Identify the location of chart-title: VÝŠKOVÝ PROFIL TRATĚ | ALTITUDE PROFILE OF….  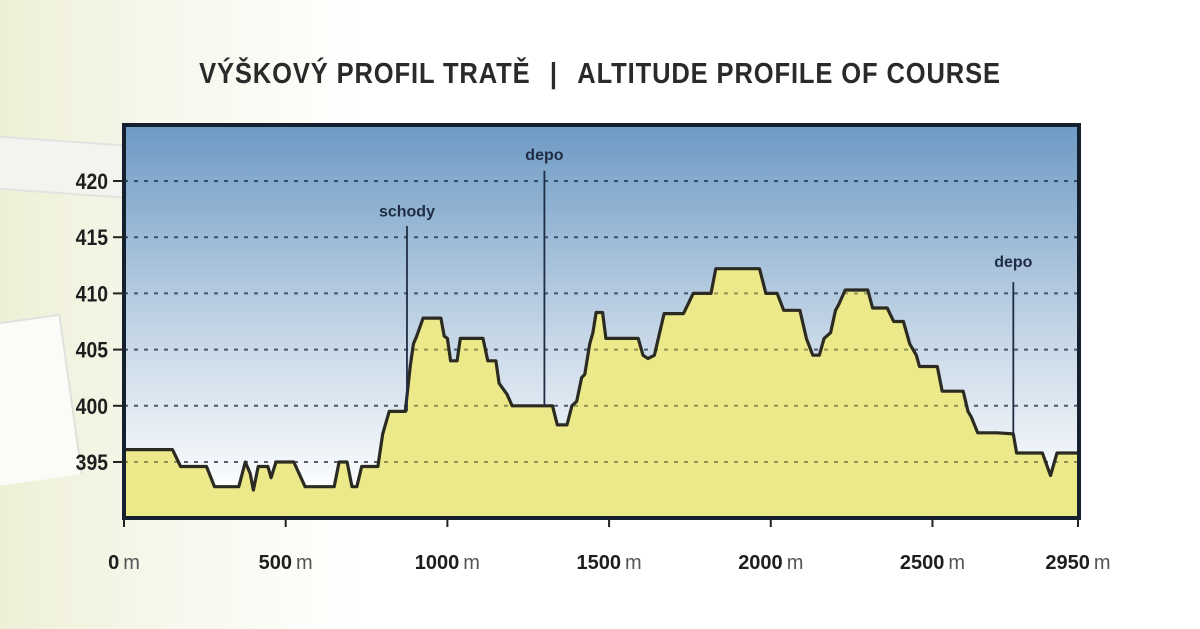
(600, 74).